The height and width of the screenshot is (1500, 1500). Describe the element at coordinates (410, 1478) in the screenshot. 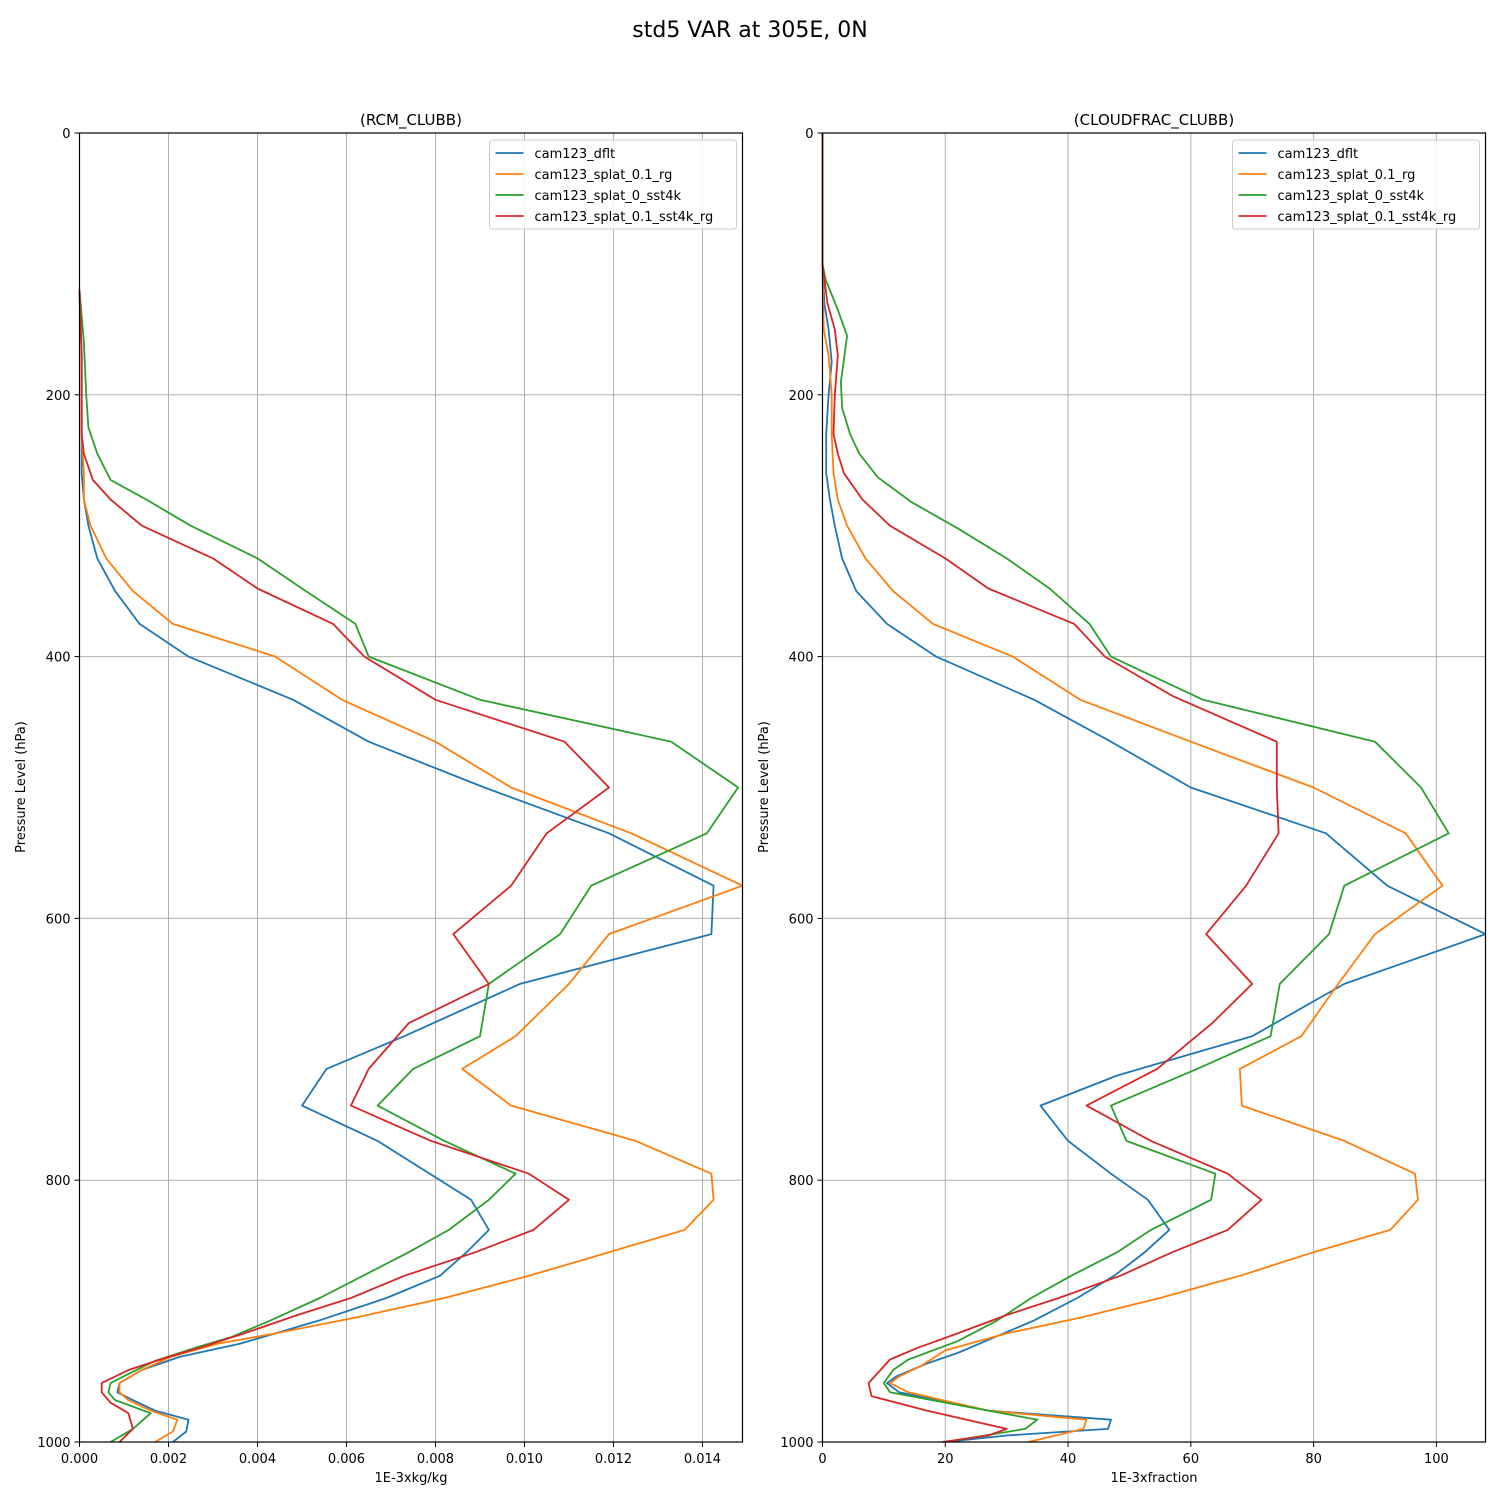

I see `x-axis-label: 1E-3xkg/kg` at that location.